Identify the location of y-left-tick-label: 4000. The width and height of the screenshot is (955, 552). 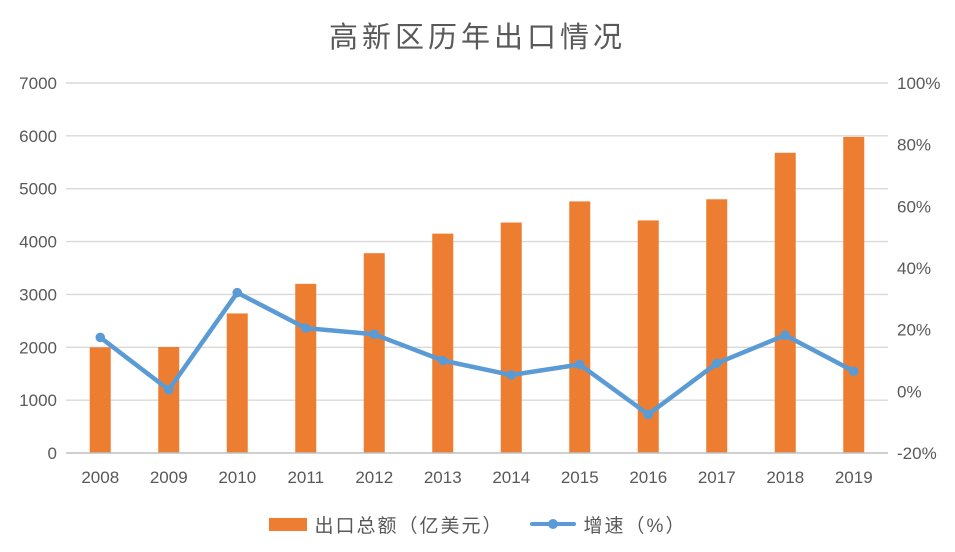
(38, 242).